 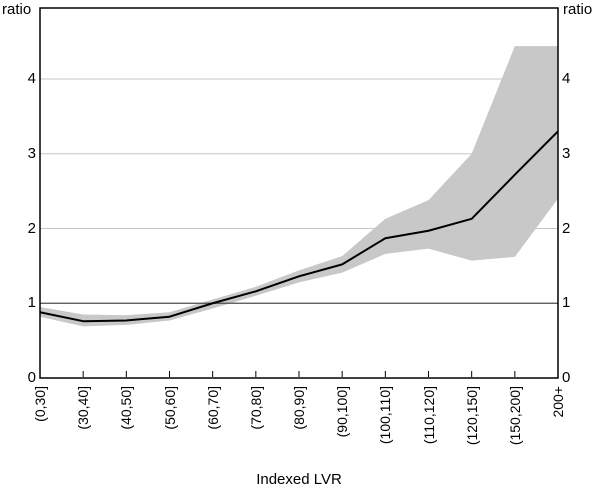 I want to click on y-tick-label-right-1: 1, so click(x=566, y=303).